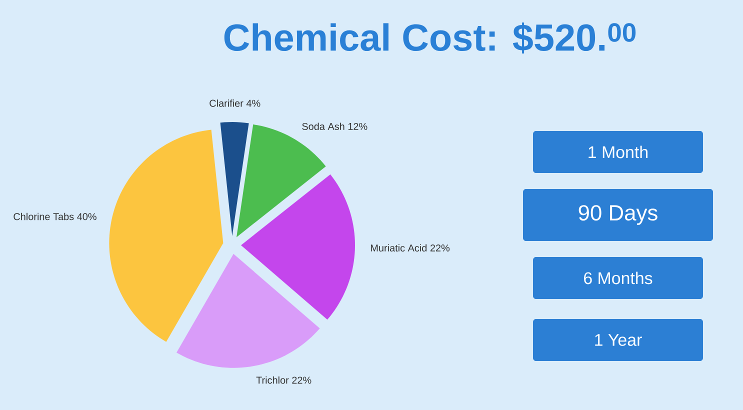  What do you see at coordinates (430, 38) in the screenshot?
I see `chart-title: Chemical Cost: $520.$^{00}$` at bounding box center [430, 38].